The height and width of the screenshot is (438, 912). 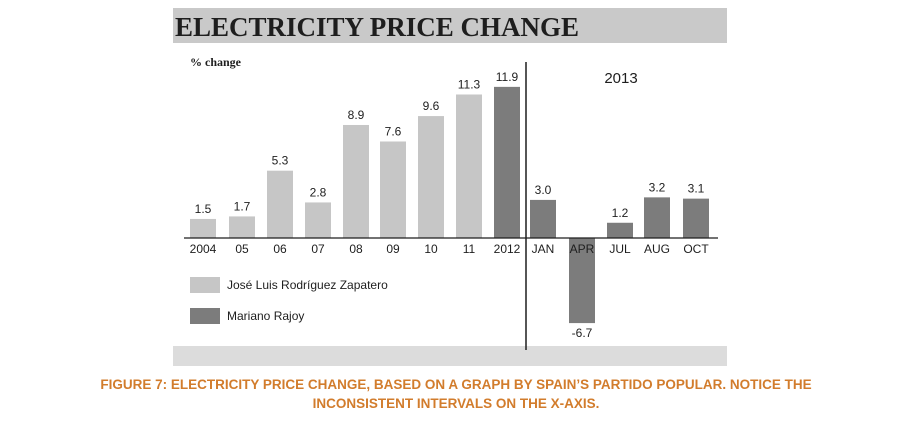 What do you see at coordinates (318, 249) in the screenshot?
I see `category-label: 07` at bounding box center [318, 249].